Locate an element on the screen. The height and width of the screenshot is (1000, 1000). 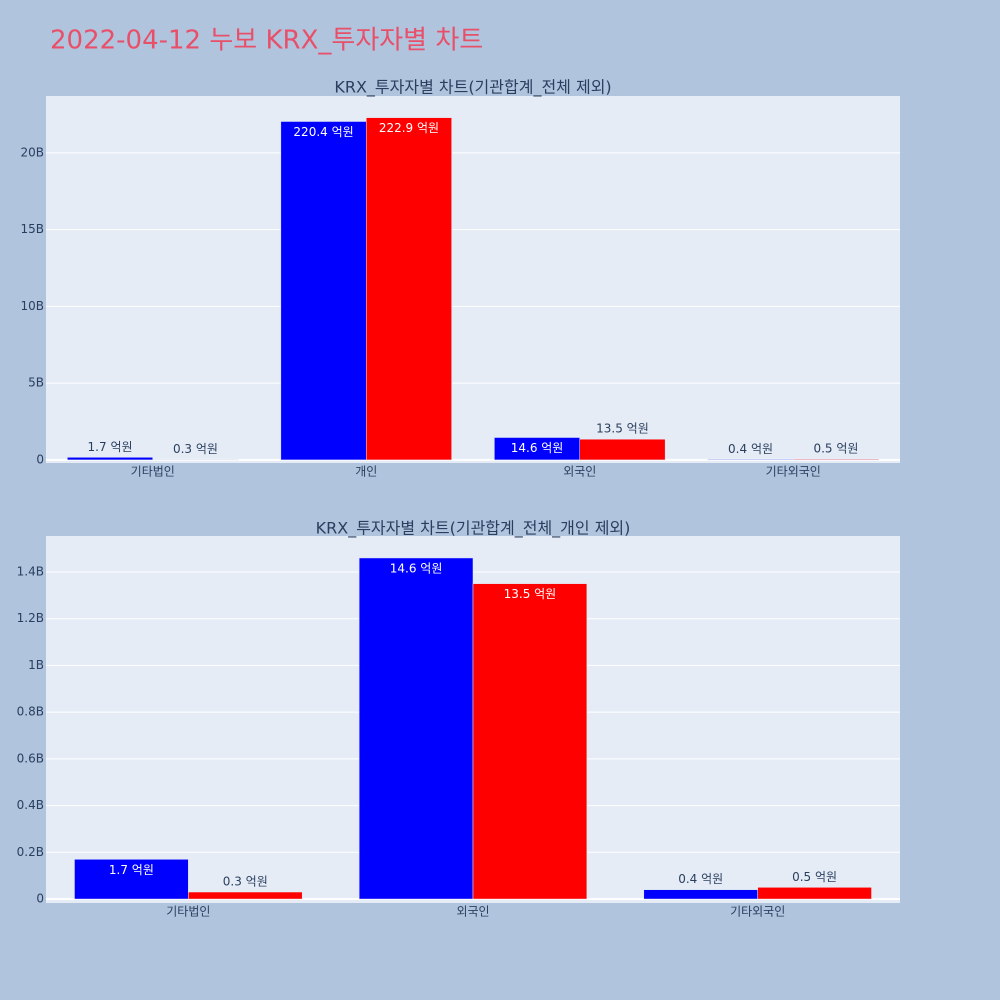
y-tick-label: 20B is located at coordinates (32, 152).